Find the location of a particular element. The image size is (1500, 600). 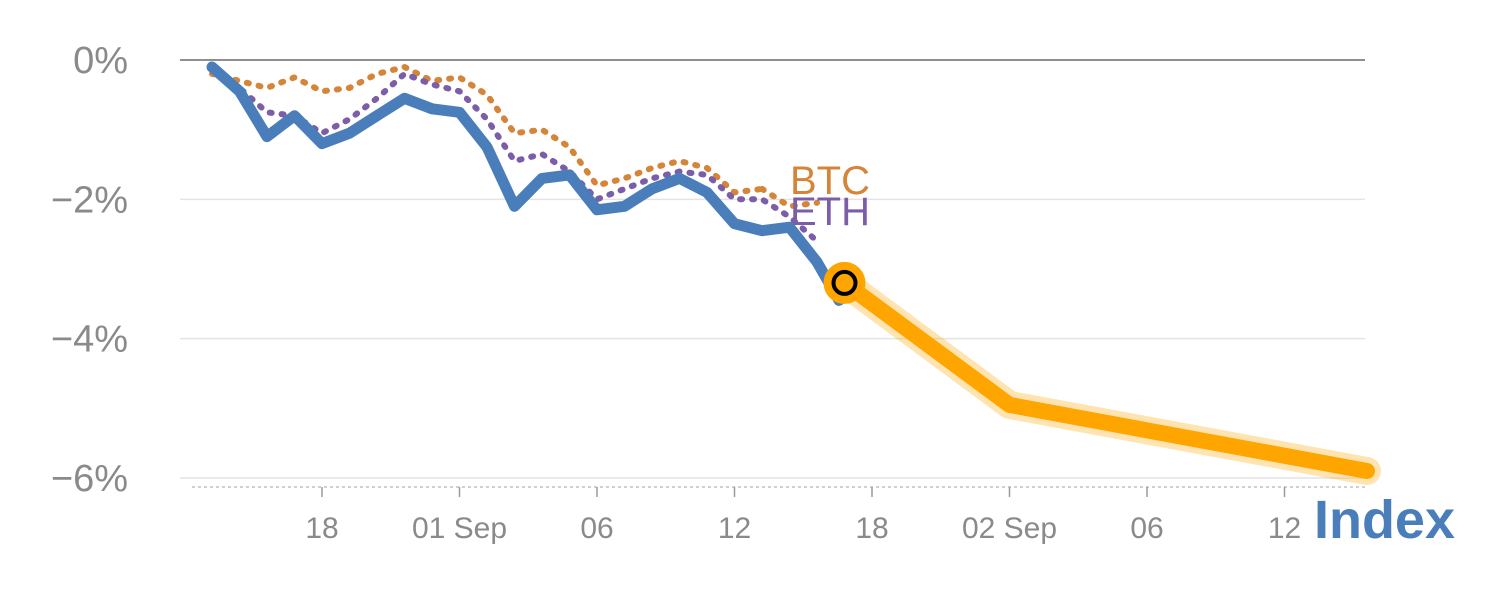

x-tick-label: 01 Sep is located at coordinates (459, 528).